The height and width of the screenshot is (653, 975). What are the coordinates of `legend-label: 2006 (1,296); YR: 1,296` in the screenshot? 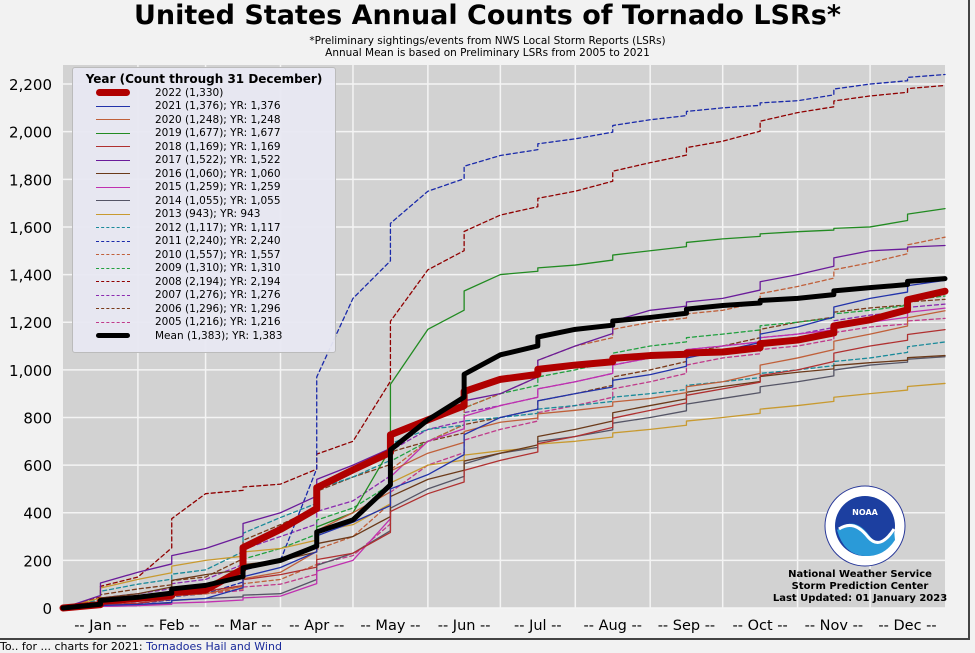 It's located at (218, 308).